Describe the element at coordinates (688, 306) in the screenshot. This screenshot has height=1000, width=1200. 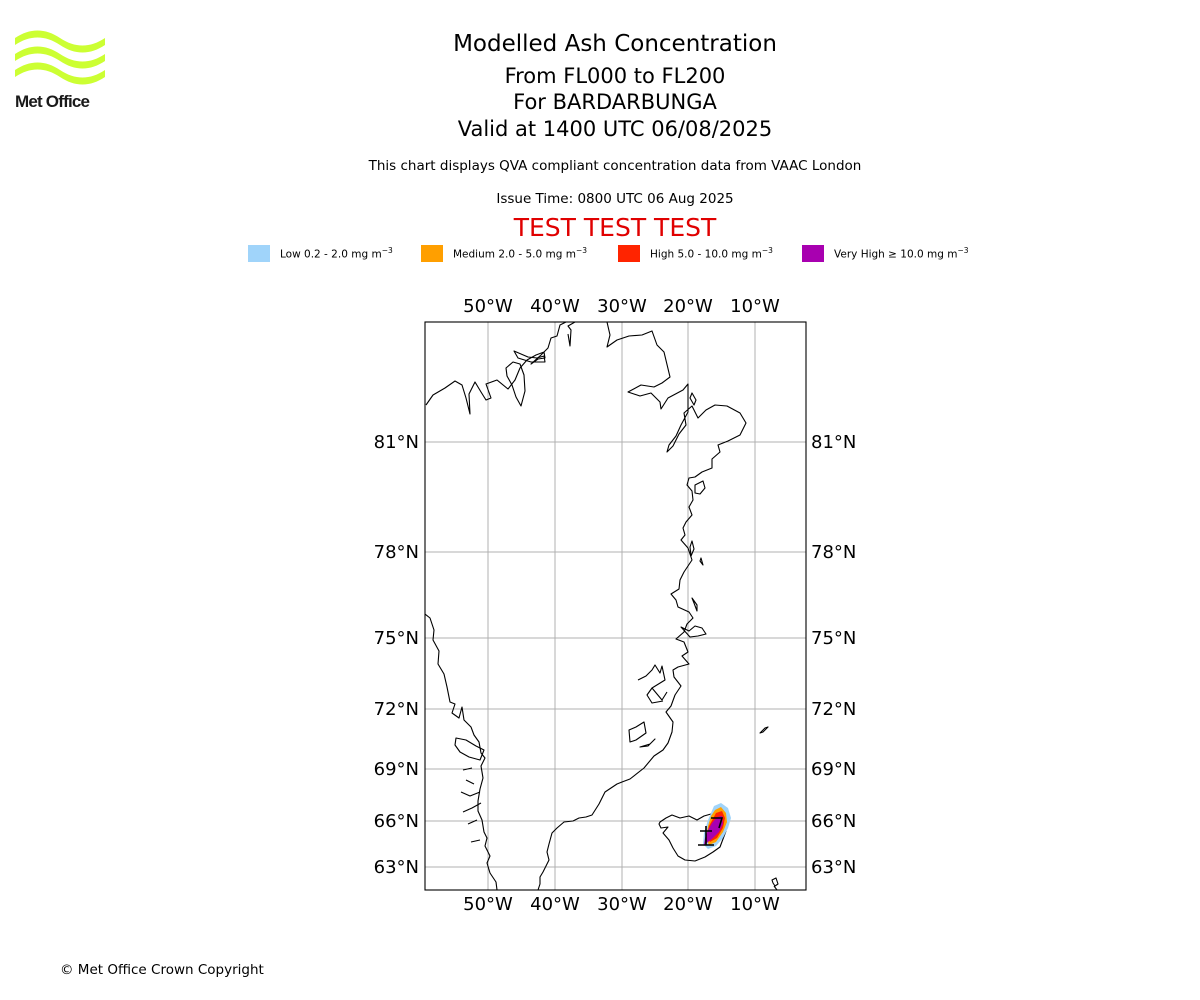
I see `lon-label-top-20w: 20°W` at that location.